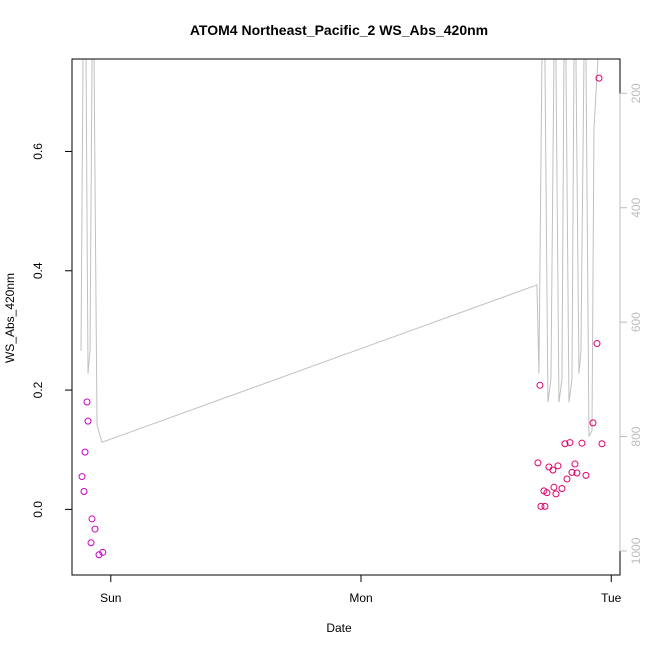 This screenshot has height=650, width=650. Describe the element at coordinates (52, 330) in the screenshot. I see `y-axis: 0.0 0.2 0.4 0.6` at that location.